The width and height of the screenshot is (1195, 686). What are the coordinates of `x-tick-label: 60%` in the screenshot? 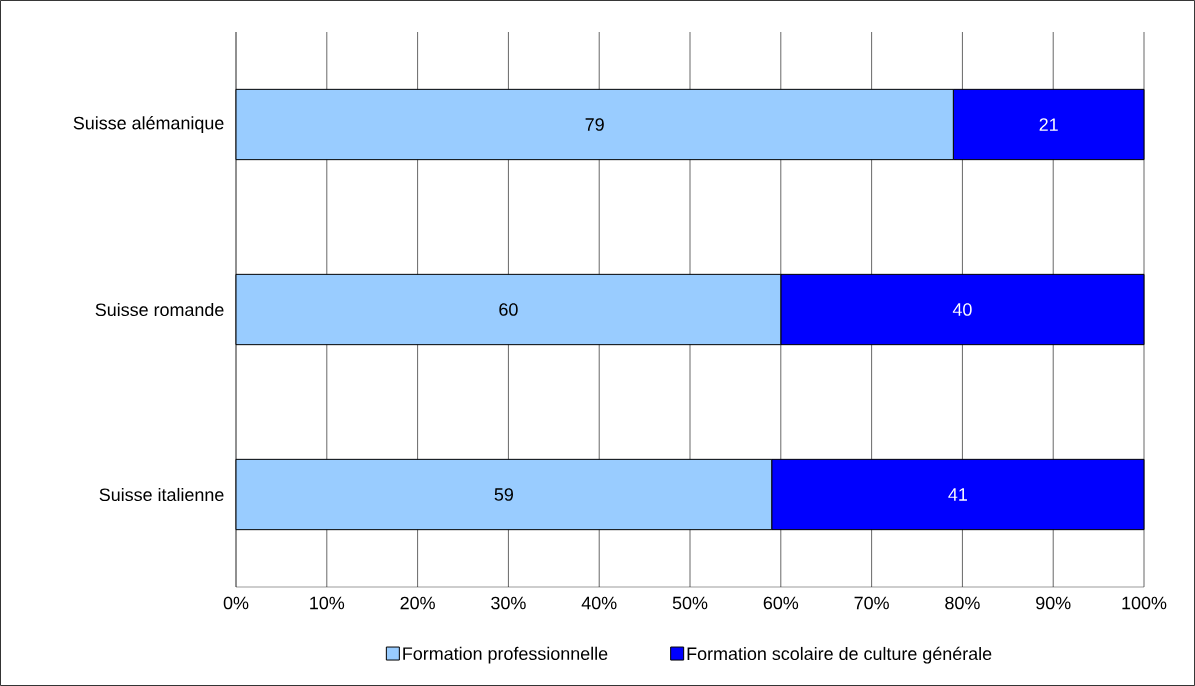 It's located at (781, 603).